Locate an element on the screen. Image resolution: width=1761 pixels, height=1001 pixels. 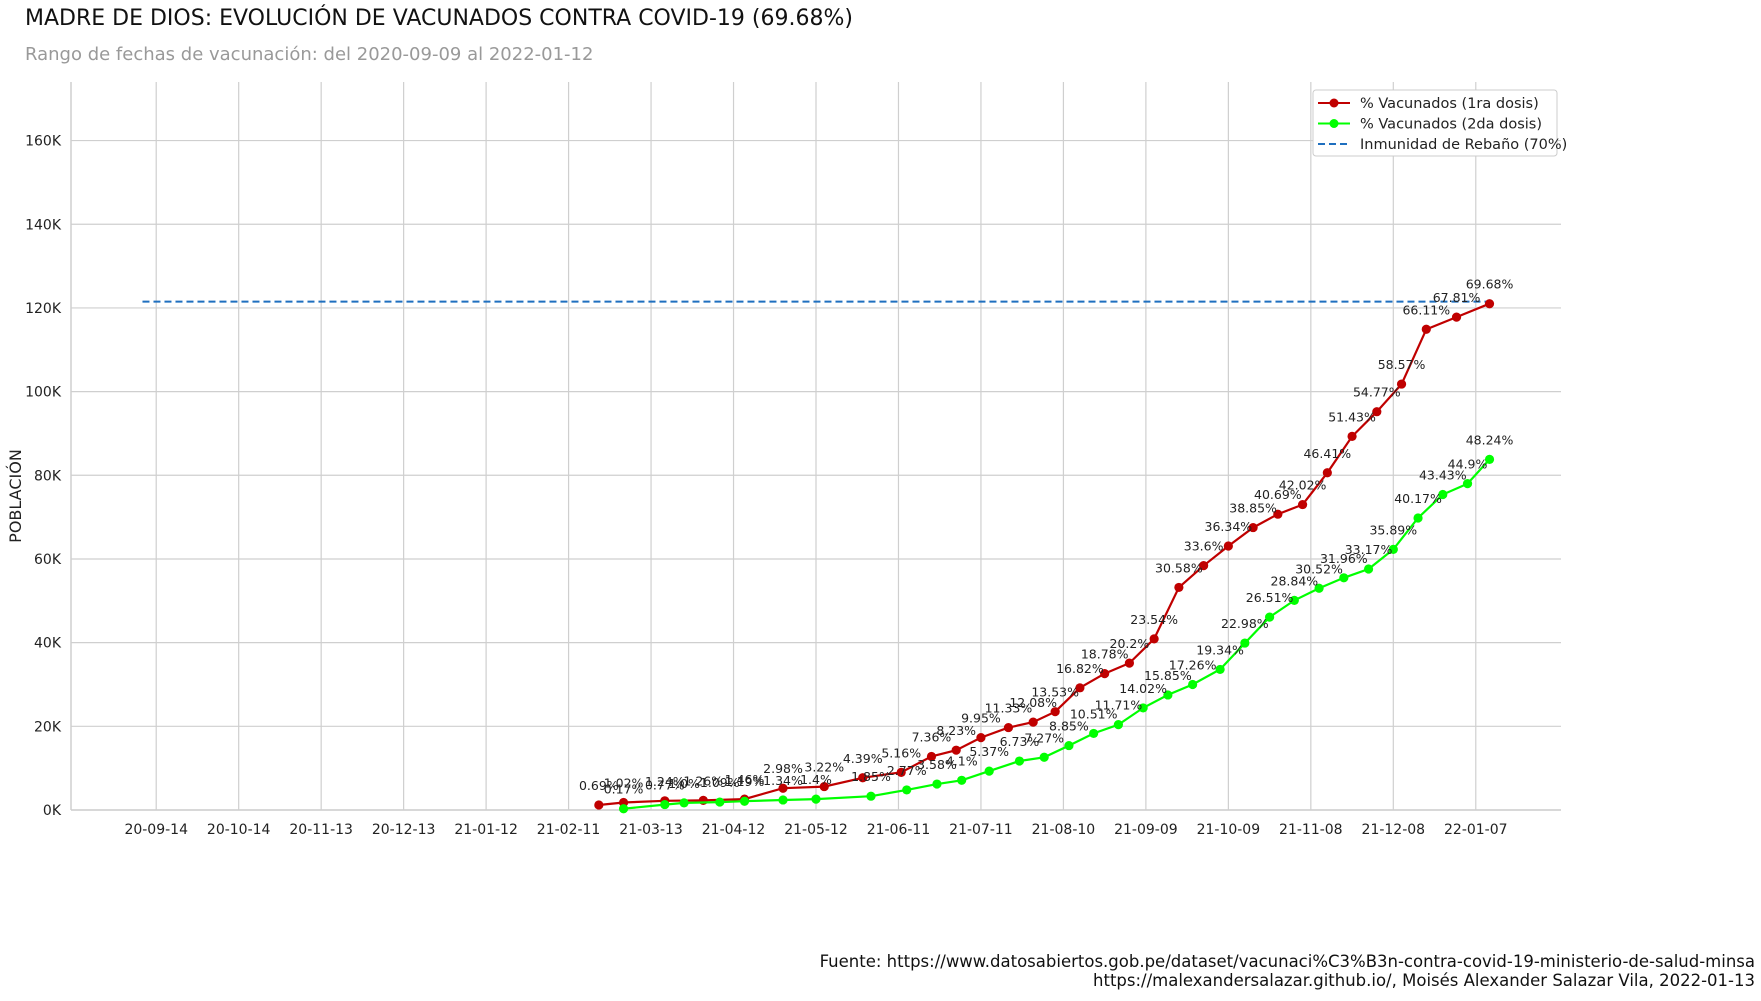
x-tick-label: 20-10-14 is located at coordinates (239, 830).